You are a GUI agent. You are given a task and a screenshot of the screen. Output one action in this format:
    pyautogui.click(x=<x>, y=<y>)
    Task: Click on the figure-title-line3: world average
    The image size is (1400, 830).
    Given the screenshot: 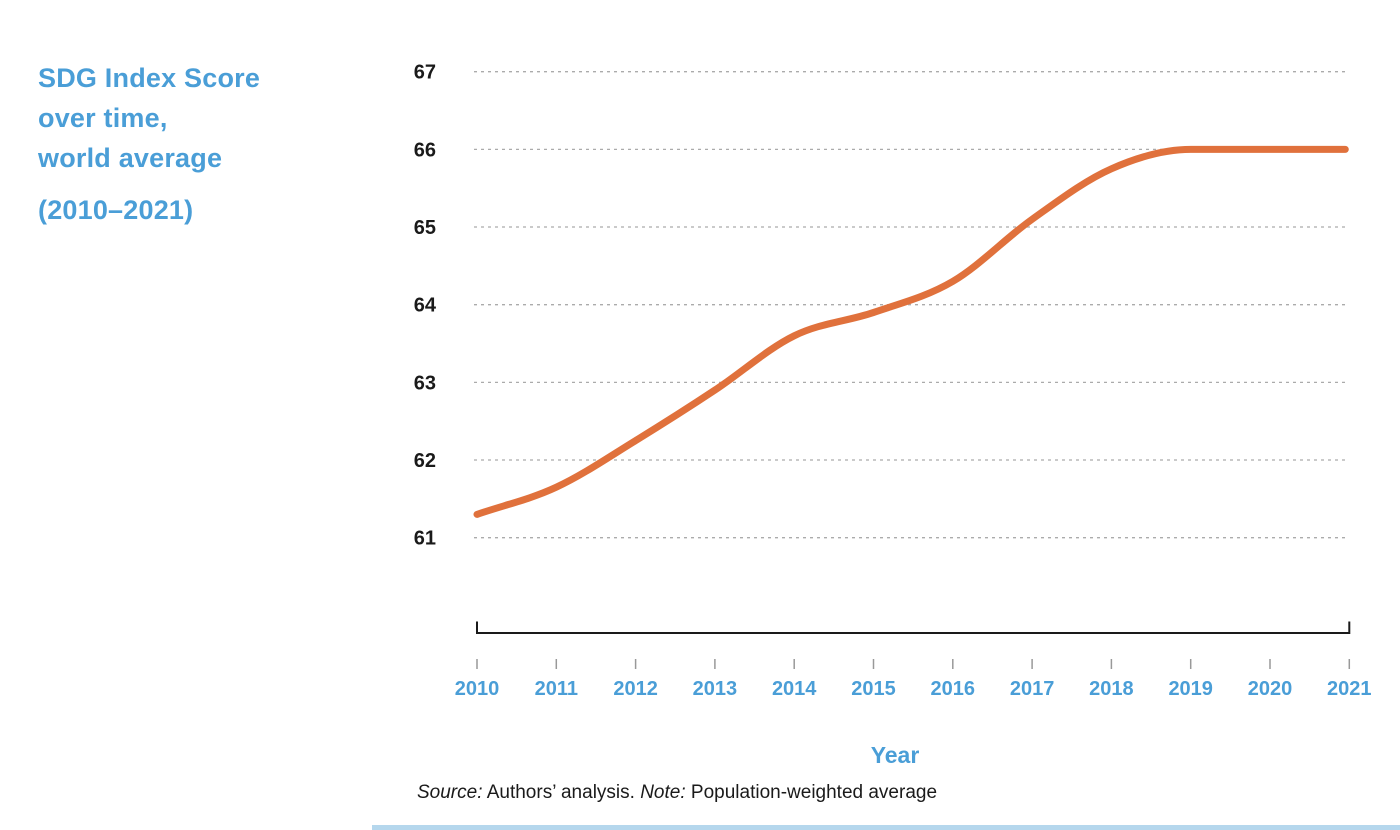 What is the action you would take?
    pyautogui.click(x=130, y=158)
    